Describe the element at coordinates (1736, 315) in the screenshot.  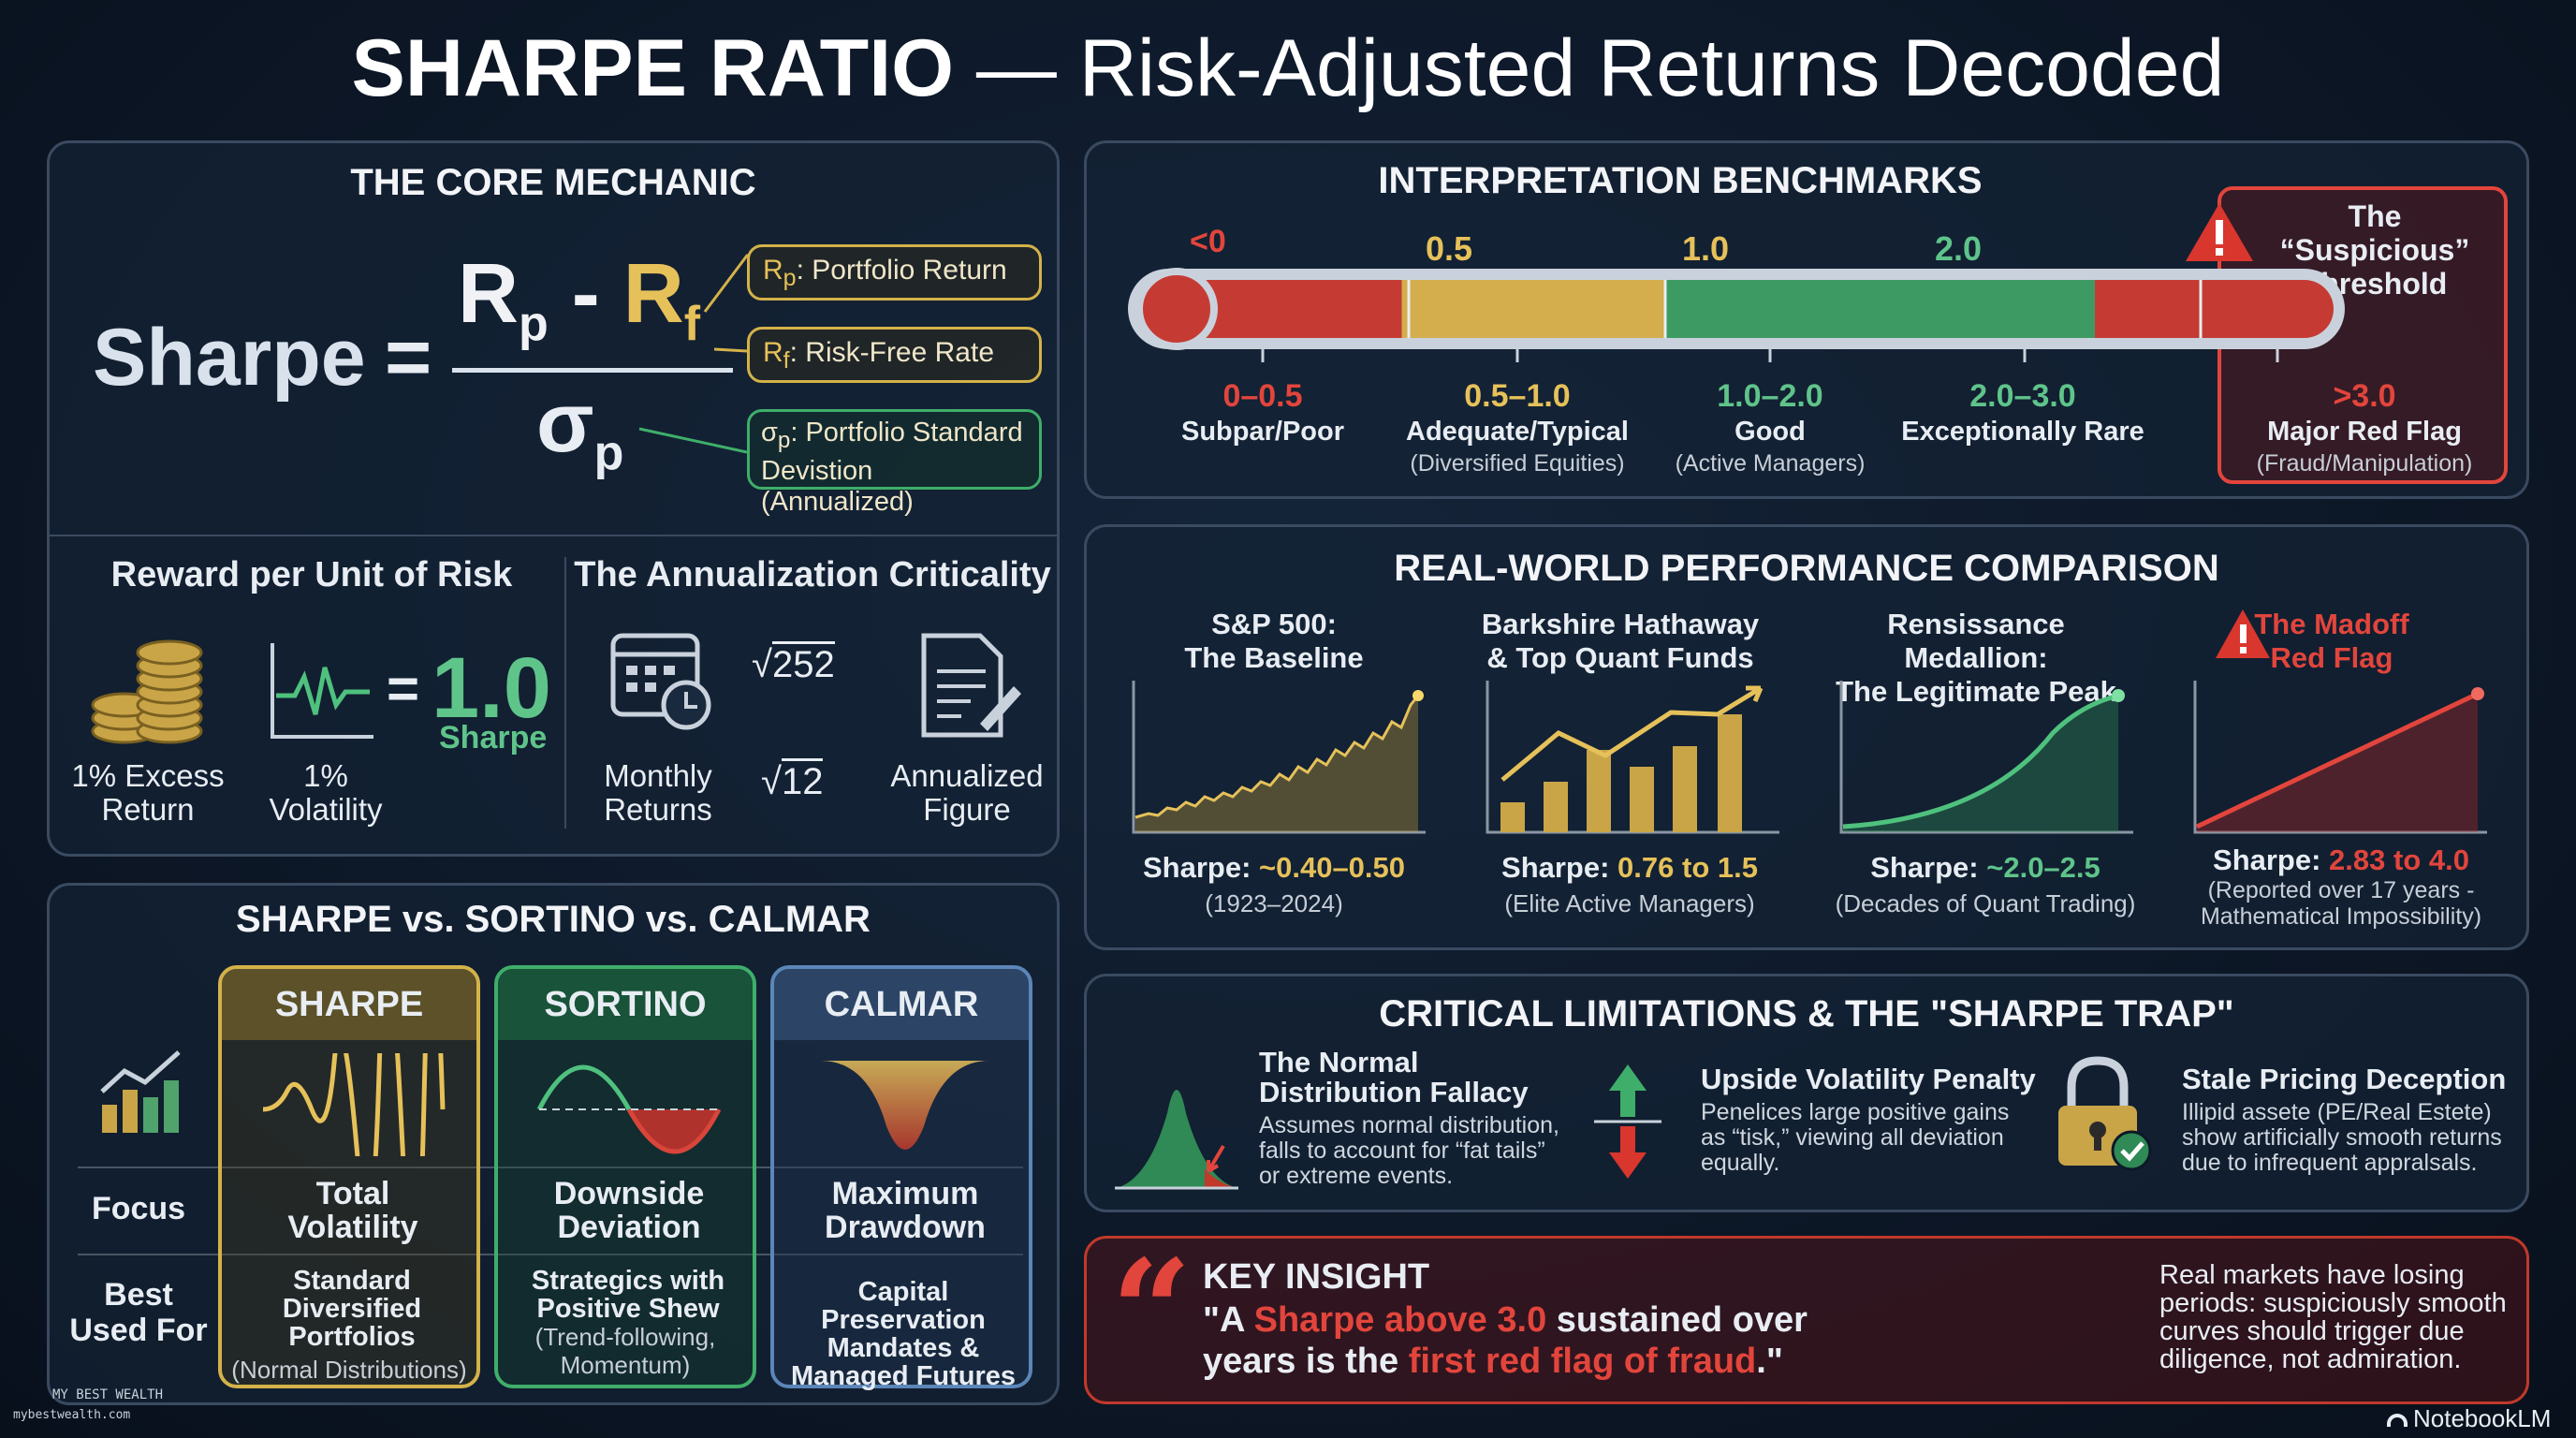
I see `benchmark-thermometer` at that location.